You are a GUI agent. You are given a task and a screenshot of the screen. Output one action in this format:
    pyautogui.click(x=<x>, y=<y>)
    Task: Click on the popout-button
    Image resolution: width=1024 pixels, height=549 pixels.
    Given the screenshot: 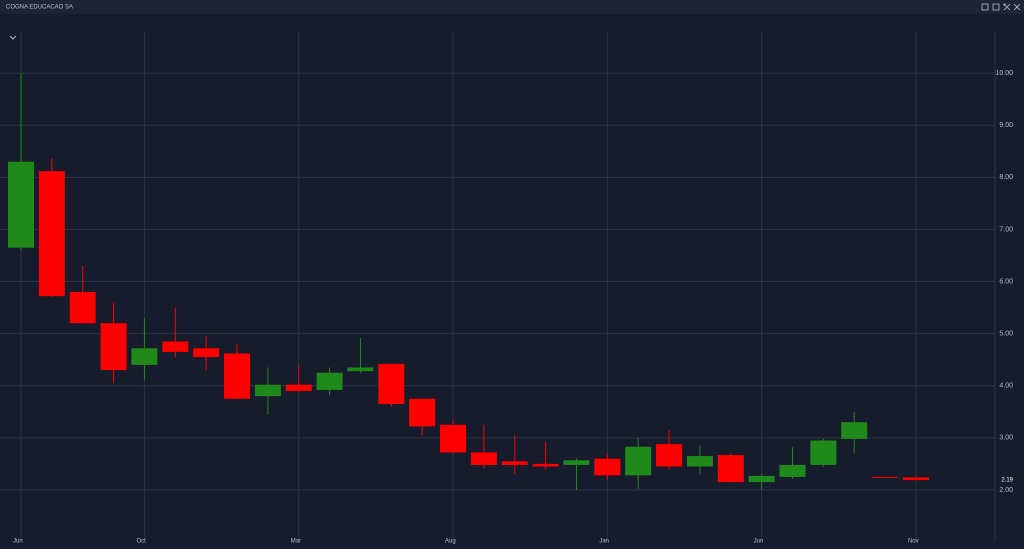 What is the action you would take?
    pyautogui.click(x=996, y=7)
    